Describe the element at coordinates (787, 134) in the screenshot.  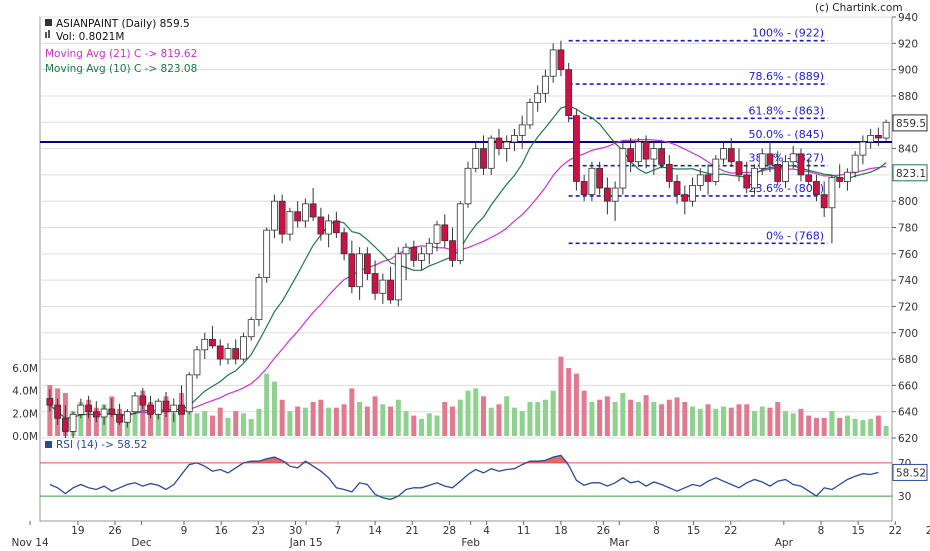
I see `fib-level-label: 50.0% - (845)` at that location.